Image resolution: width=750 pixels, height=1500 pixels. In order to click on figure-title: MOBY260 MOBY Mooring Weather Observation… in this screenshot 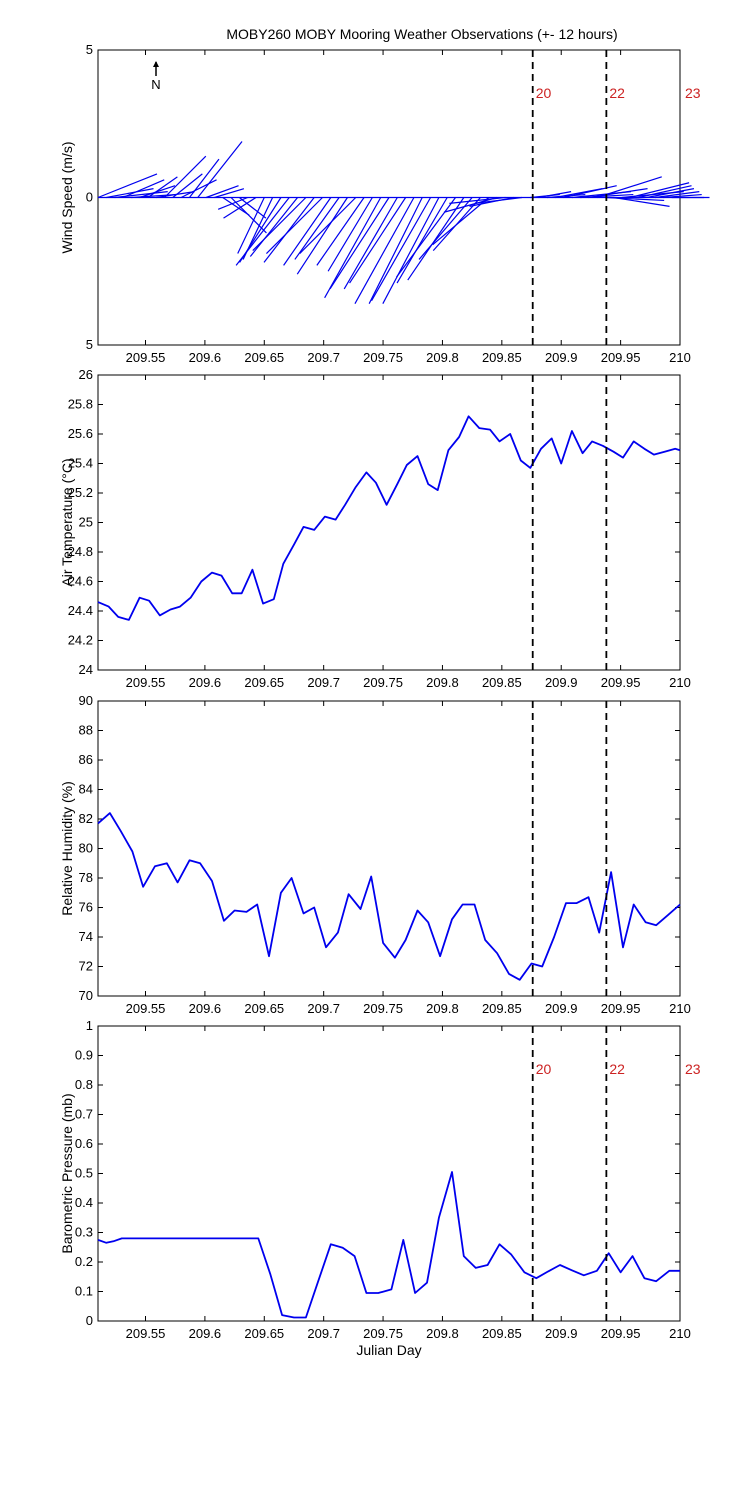, I will do `click(421, 34)`.